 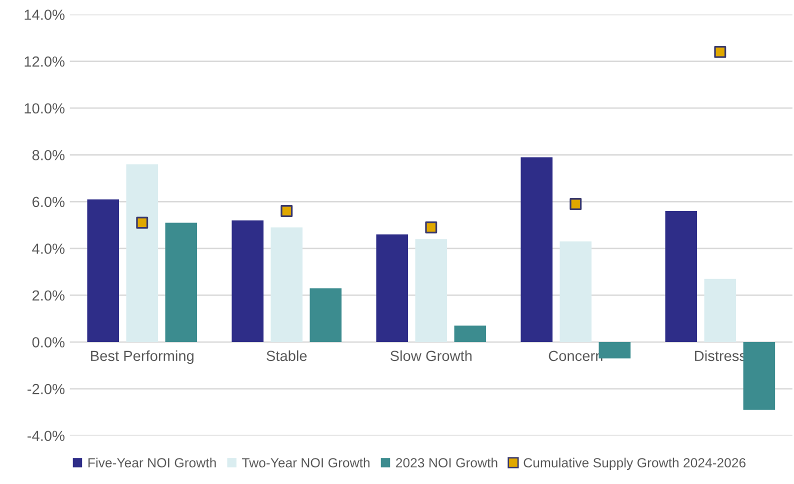 I want to click on x-tick-label: Slow Growth, so click(x=431, y=356).